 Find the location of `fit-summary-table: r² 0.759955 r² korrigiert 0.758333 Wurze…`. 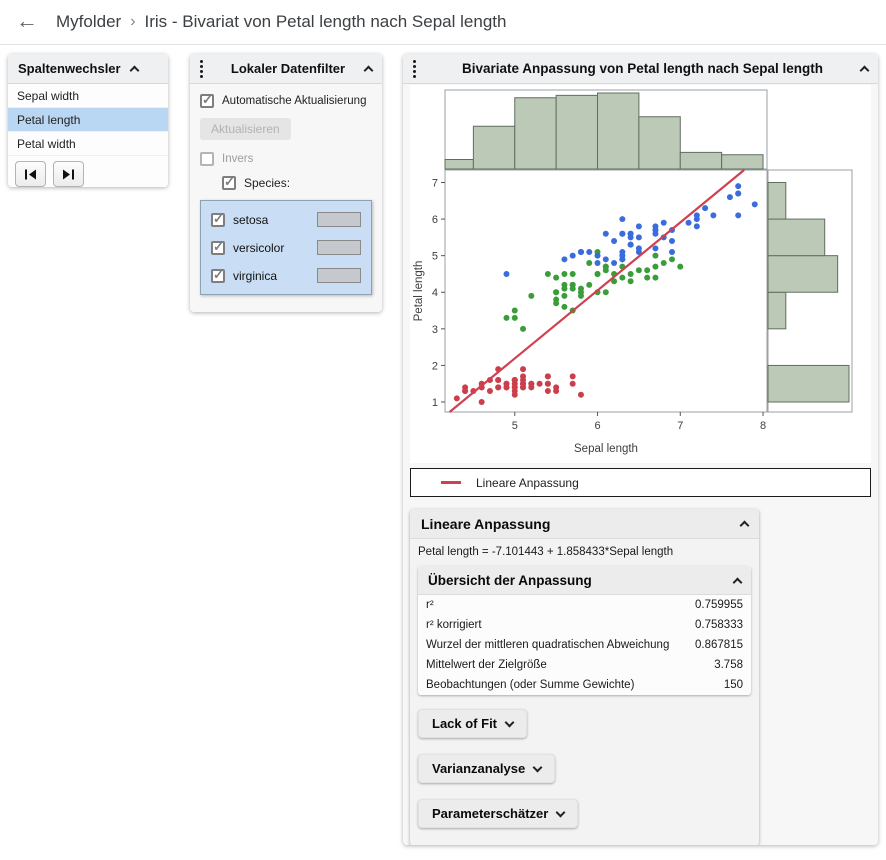

fit-summary-table: r² 0.759955 r² korrigiert 0.758333 Wurze… is located at coordinates (584, 645).